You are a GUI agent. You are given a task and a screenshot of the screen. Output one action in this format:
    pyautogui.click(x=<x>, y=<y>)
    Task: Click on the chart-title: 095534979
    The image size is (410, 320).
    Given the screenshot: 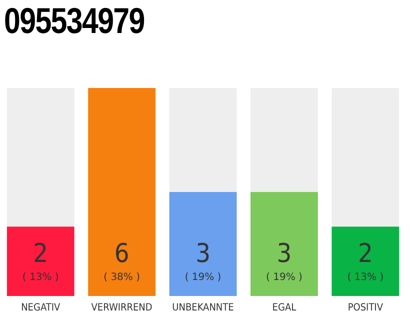 What is the action you would take?
    pyautogui.click(x=74, y=21)
    